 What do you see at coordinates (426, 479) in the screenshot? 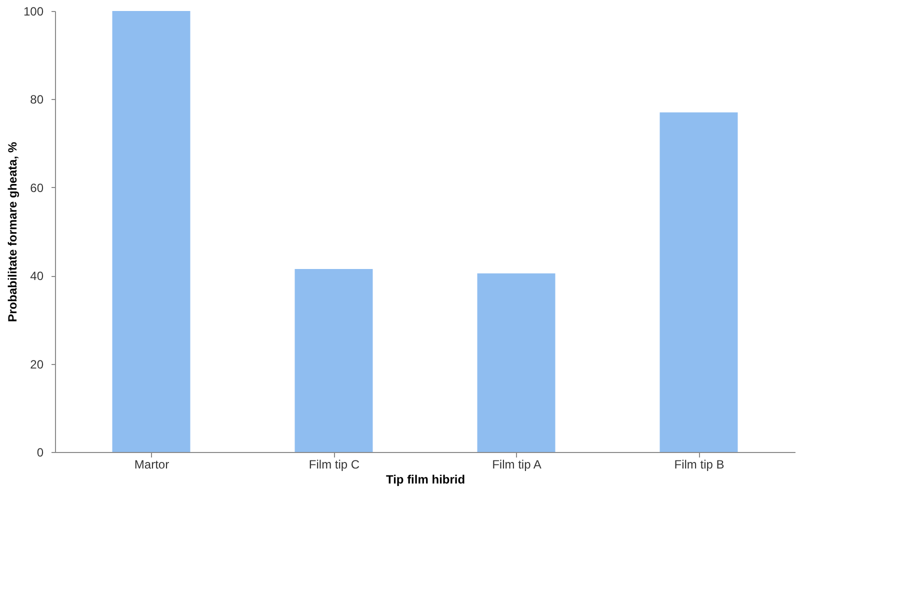
I see `x-axis-title: Tip film hibrid` at bounding box center [426, 479].